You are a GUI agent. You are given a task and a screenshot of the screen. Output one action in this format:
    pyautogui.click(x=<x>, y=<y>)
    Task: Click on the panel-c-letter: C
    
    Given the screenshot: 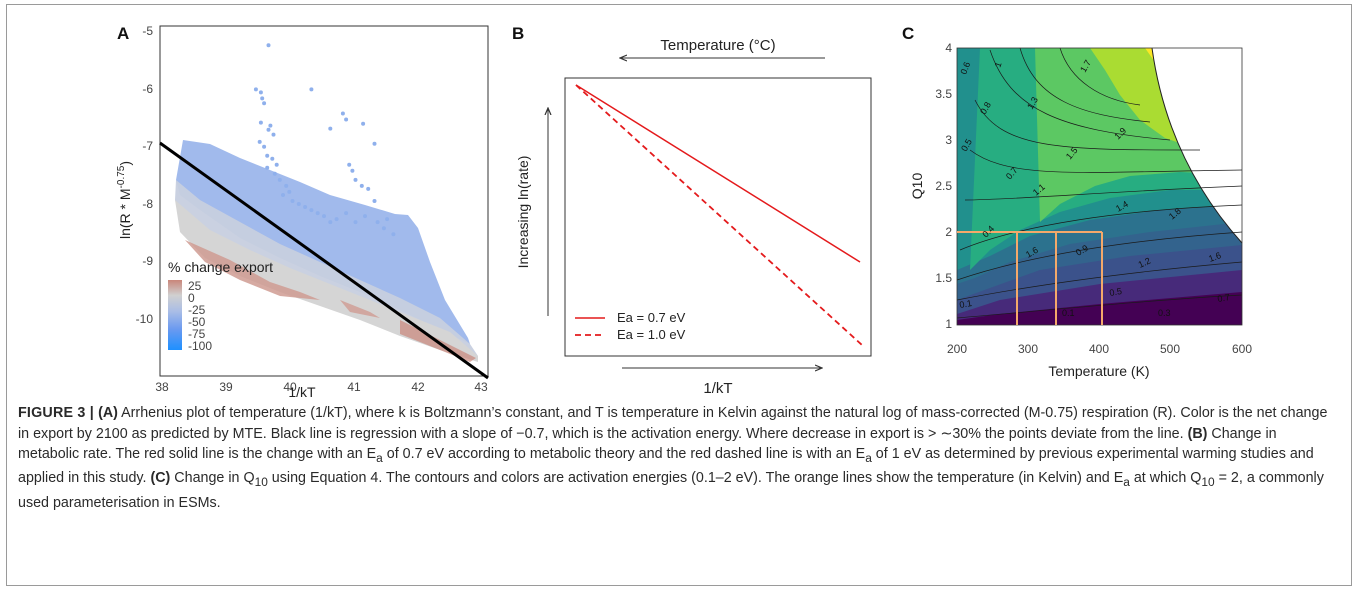 What is the action you would take?
    pyautogui.click(x=908, y=33)
    